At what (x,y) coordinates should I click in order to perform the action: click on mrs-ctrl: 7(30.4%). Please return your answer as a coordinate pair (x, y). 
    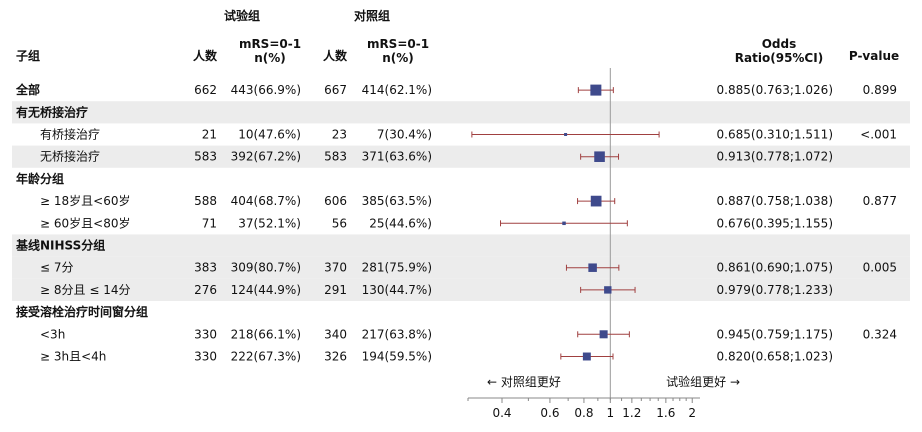
    Looking at the image, I should click on (404, 135).